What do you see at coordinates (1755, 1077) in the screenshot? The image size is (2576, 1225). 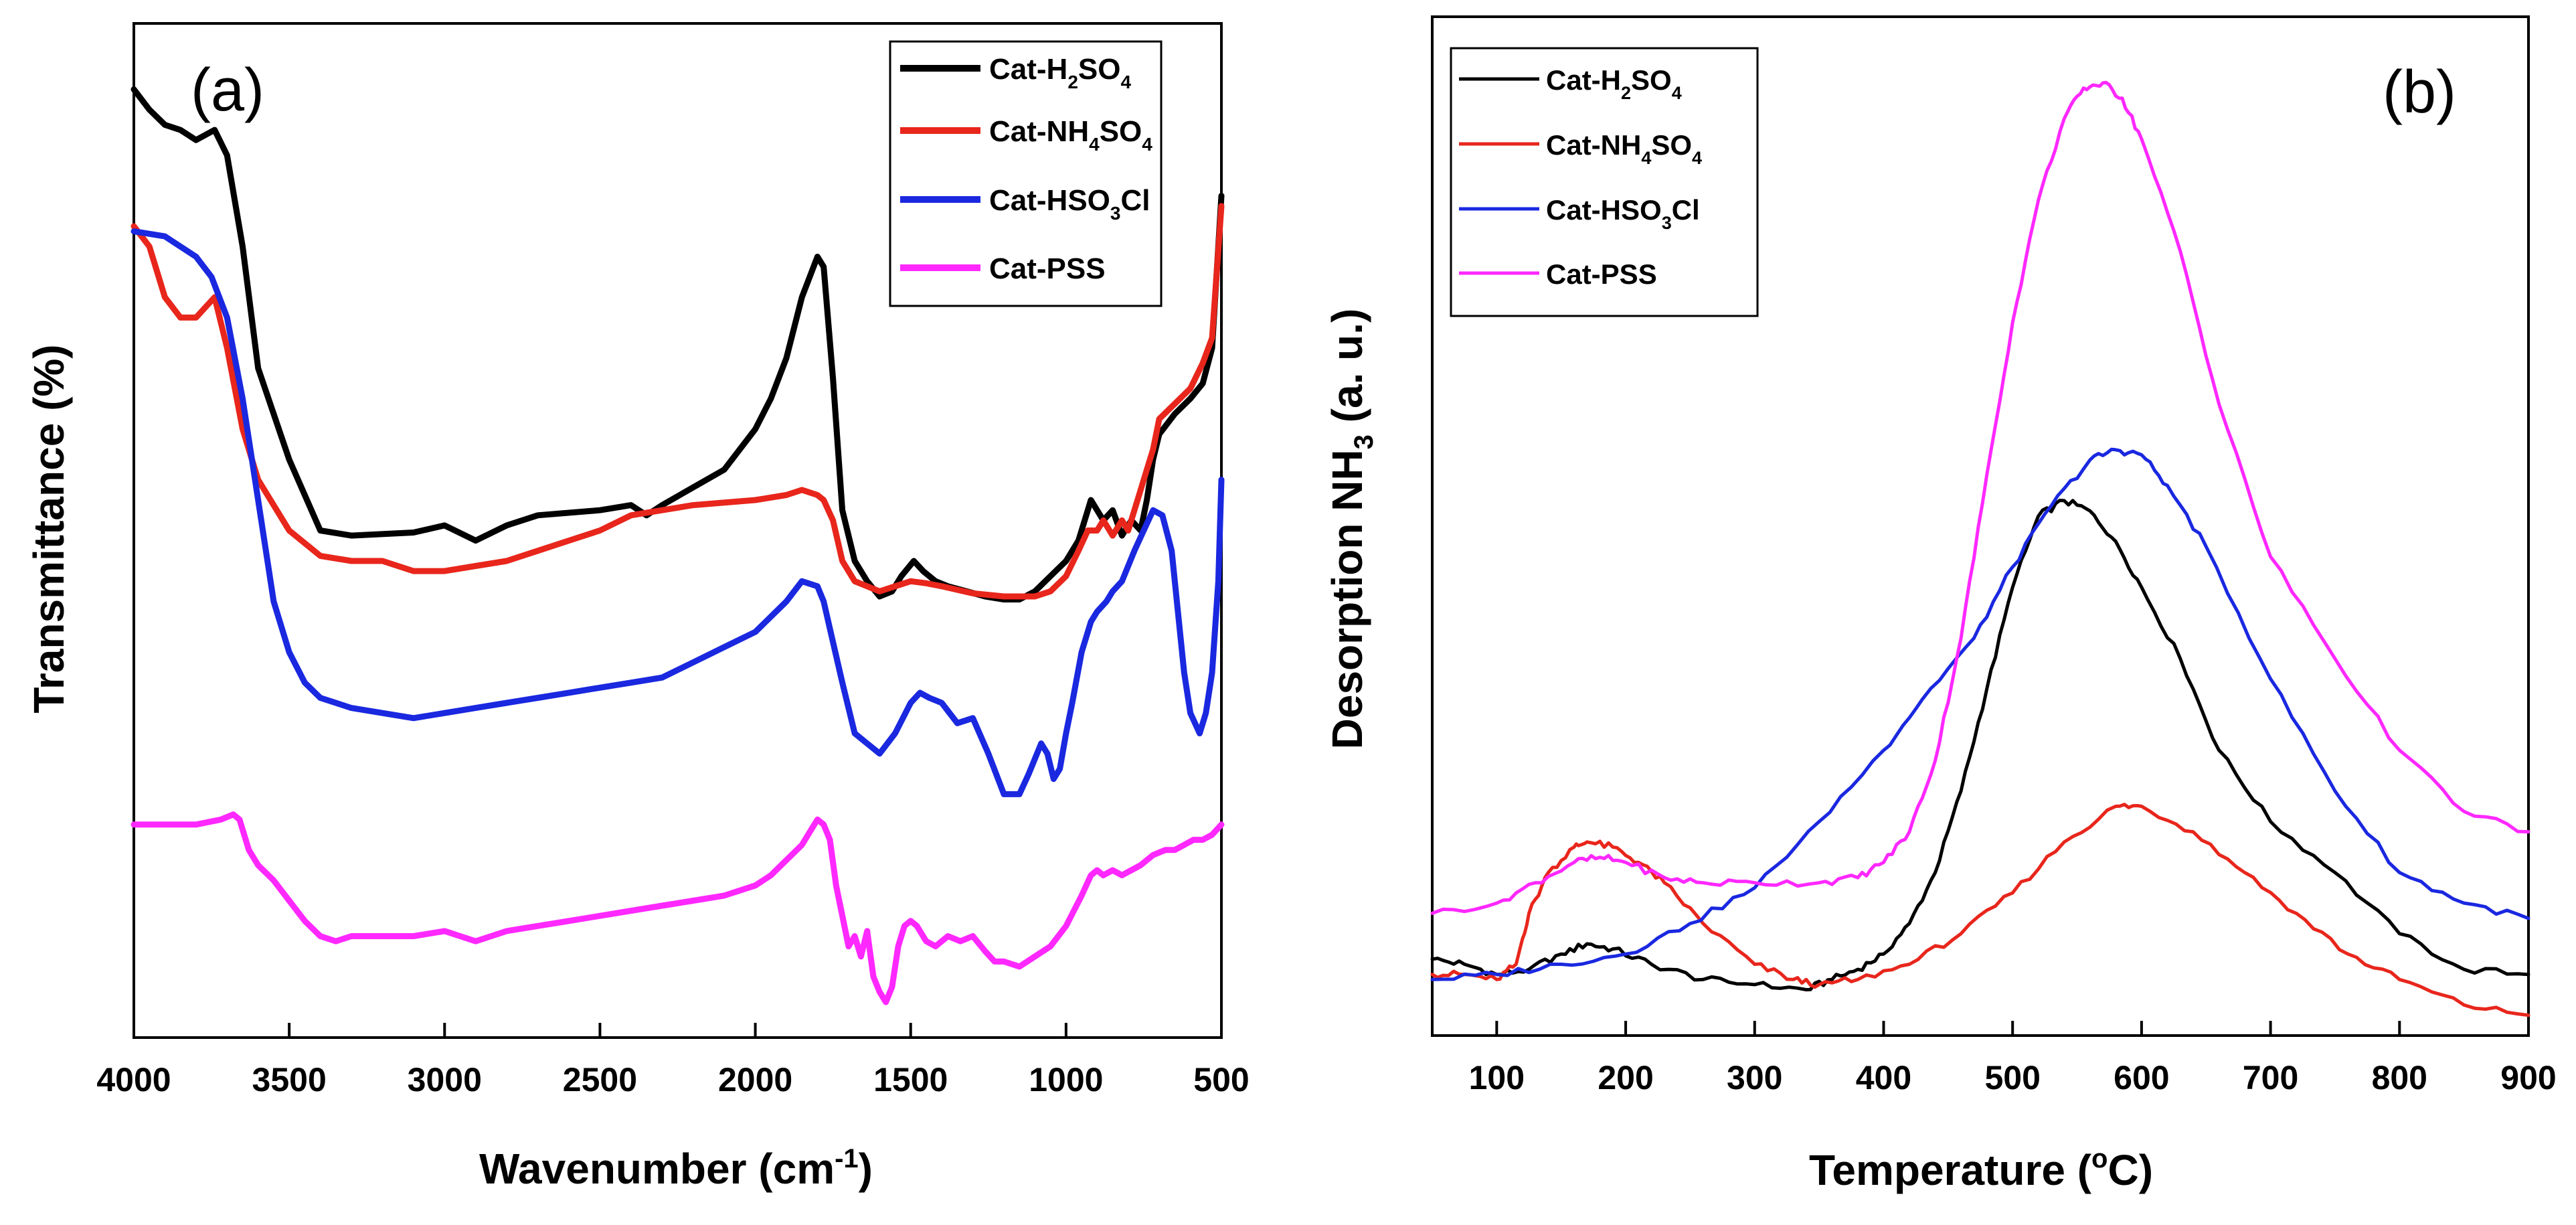 I see `x-tick-label: 300` at bounding box center [1755, 1077].